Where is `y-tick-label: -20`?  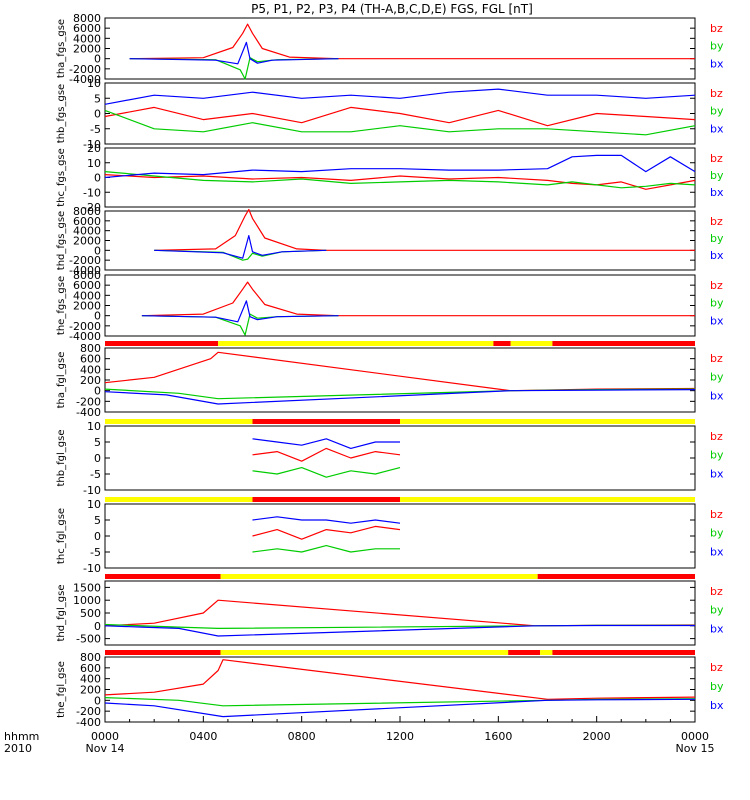
y-tick-label: -20 is located at coordinates (92, 207).